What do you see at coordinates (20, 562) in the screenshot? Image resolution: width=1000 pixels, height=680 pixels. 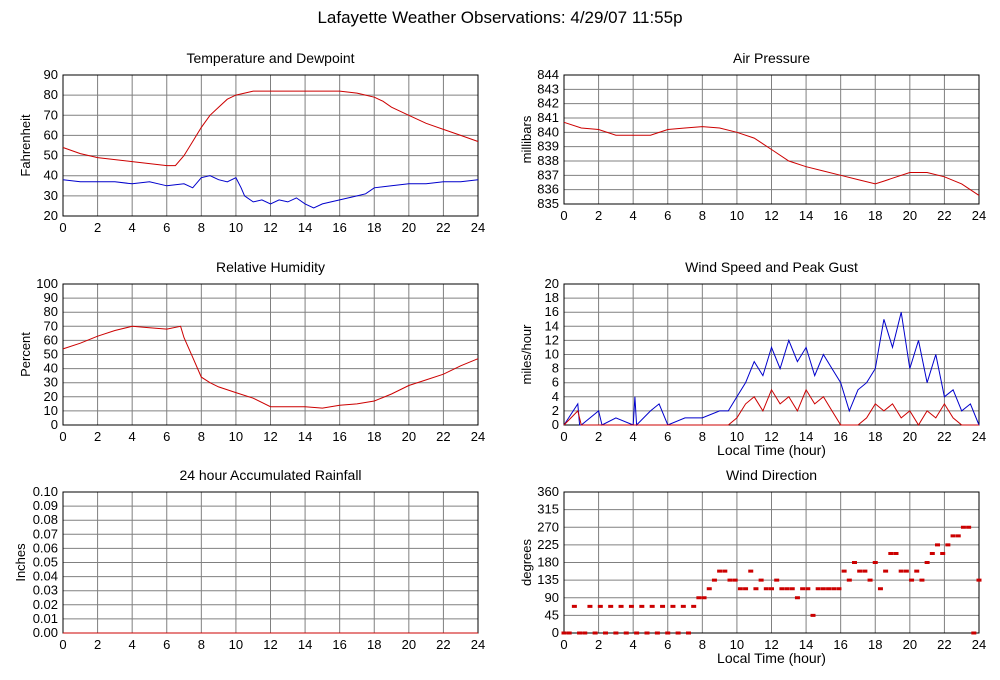 I see `y-axis-label: Inches` at bounding box center [20, 562].